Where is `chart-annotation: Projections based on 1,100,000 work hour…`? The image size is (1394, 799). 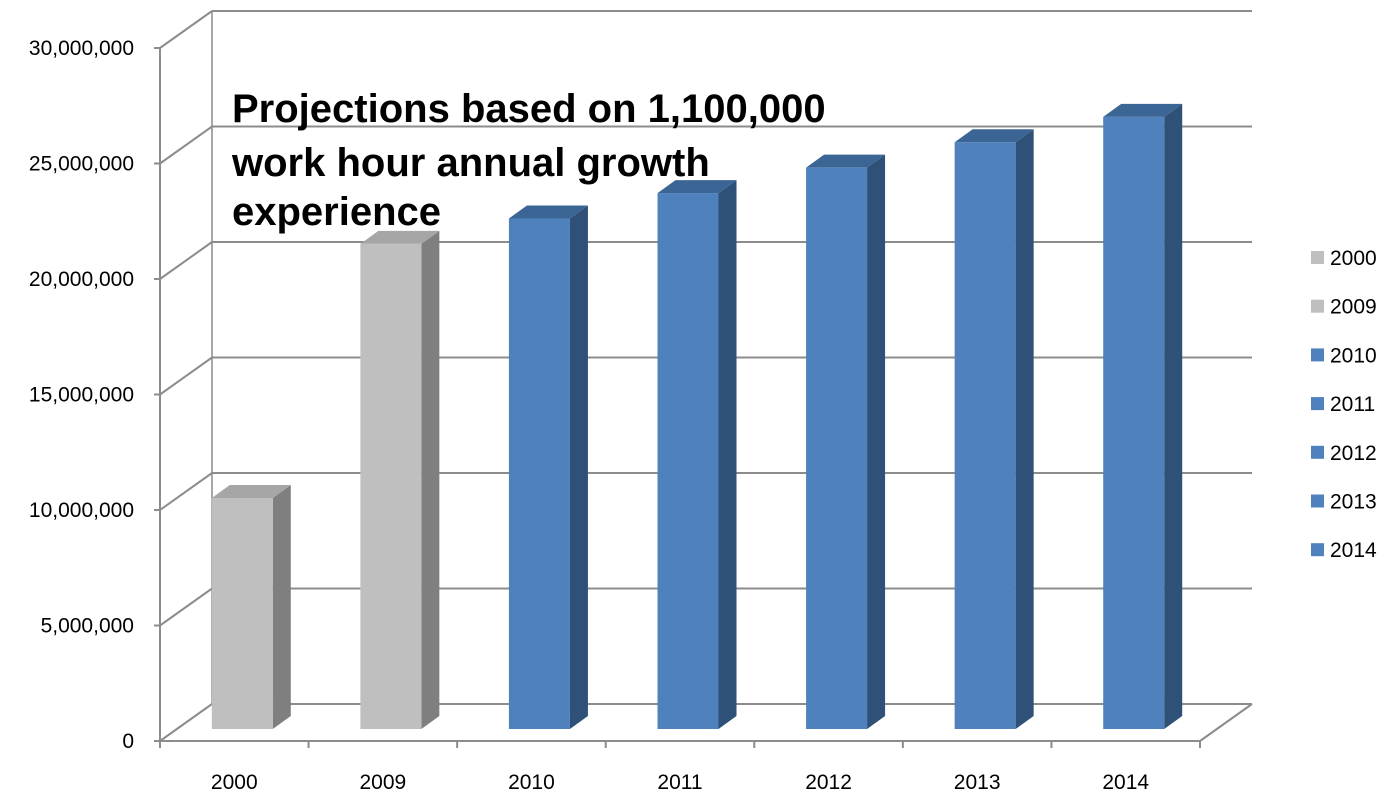
chart-annotation: Projections based on 1,100,000 work hour… is located at coordinates (528, 160).